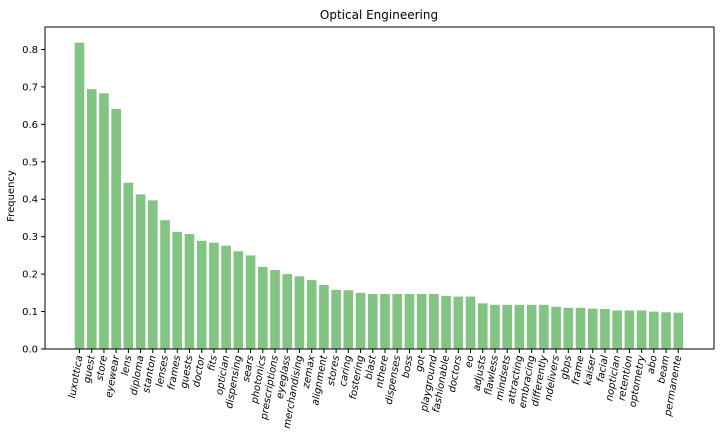 The image size is (724, 442). I want to click on bar-eo, so click(470, 322).